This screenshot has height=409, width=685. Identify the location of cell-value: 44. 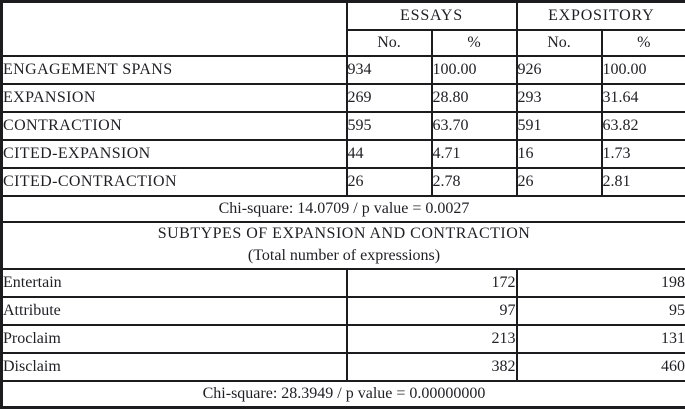
(389, 154).